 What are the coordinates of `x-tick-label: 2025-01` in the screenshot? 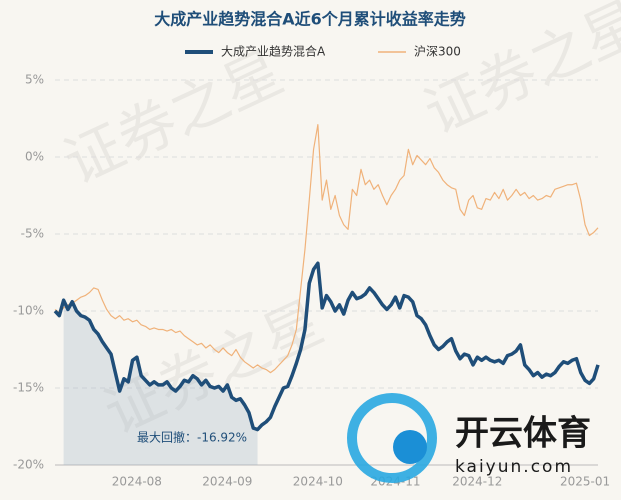 It's located at (585, 482).